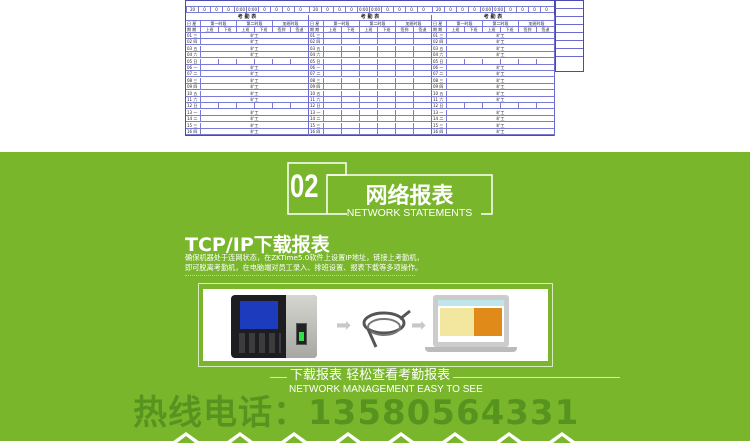 Image resolution: width=750 pixels, height=443 pixels. Describe the element at coordinates (315, 87) in the screenshot. I see `row-date: 09 四` at that location.